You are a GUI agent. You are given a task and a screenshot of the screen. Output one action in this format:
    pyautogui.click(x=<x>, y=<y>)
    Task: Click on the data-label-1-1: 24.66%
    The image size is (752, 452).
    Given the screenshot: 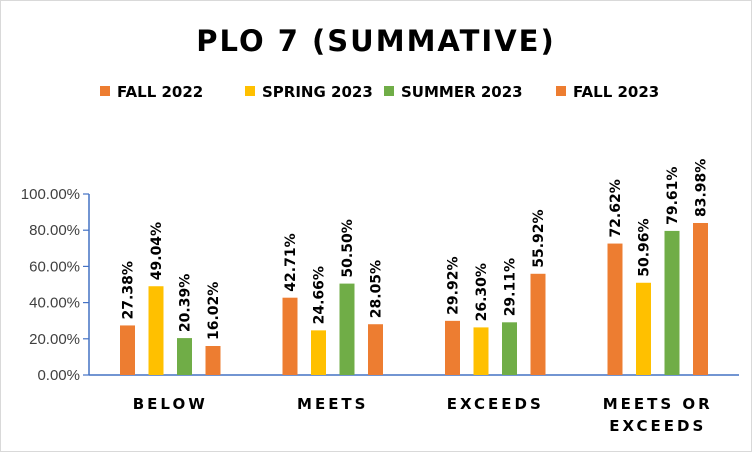 What is the action you would take?
    pyautogui.click(x=320, y=295)
    